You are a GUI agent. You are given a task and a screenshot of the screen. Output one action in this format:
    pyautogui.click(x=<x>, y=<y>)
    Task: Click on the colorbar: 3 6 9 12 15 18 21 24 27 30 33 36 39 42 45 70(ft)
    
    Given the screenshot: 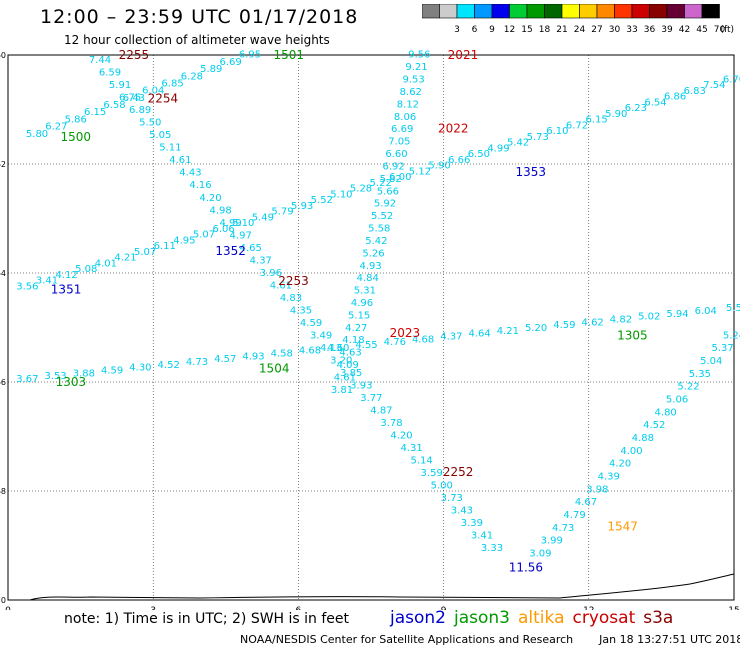 What is the action you would take?
    pyautogui.click(x=578, y=19)
    